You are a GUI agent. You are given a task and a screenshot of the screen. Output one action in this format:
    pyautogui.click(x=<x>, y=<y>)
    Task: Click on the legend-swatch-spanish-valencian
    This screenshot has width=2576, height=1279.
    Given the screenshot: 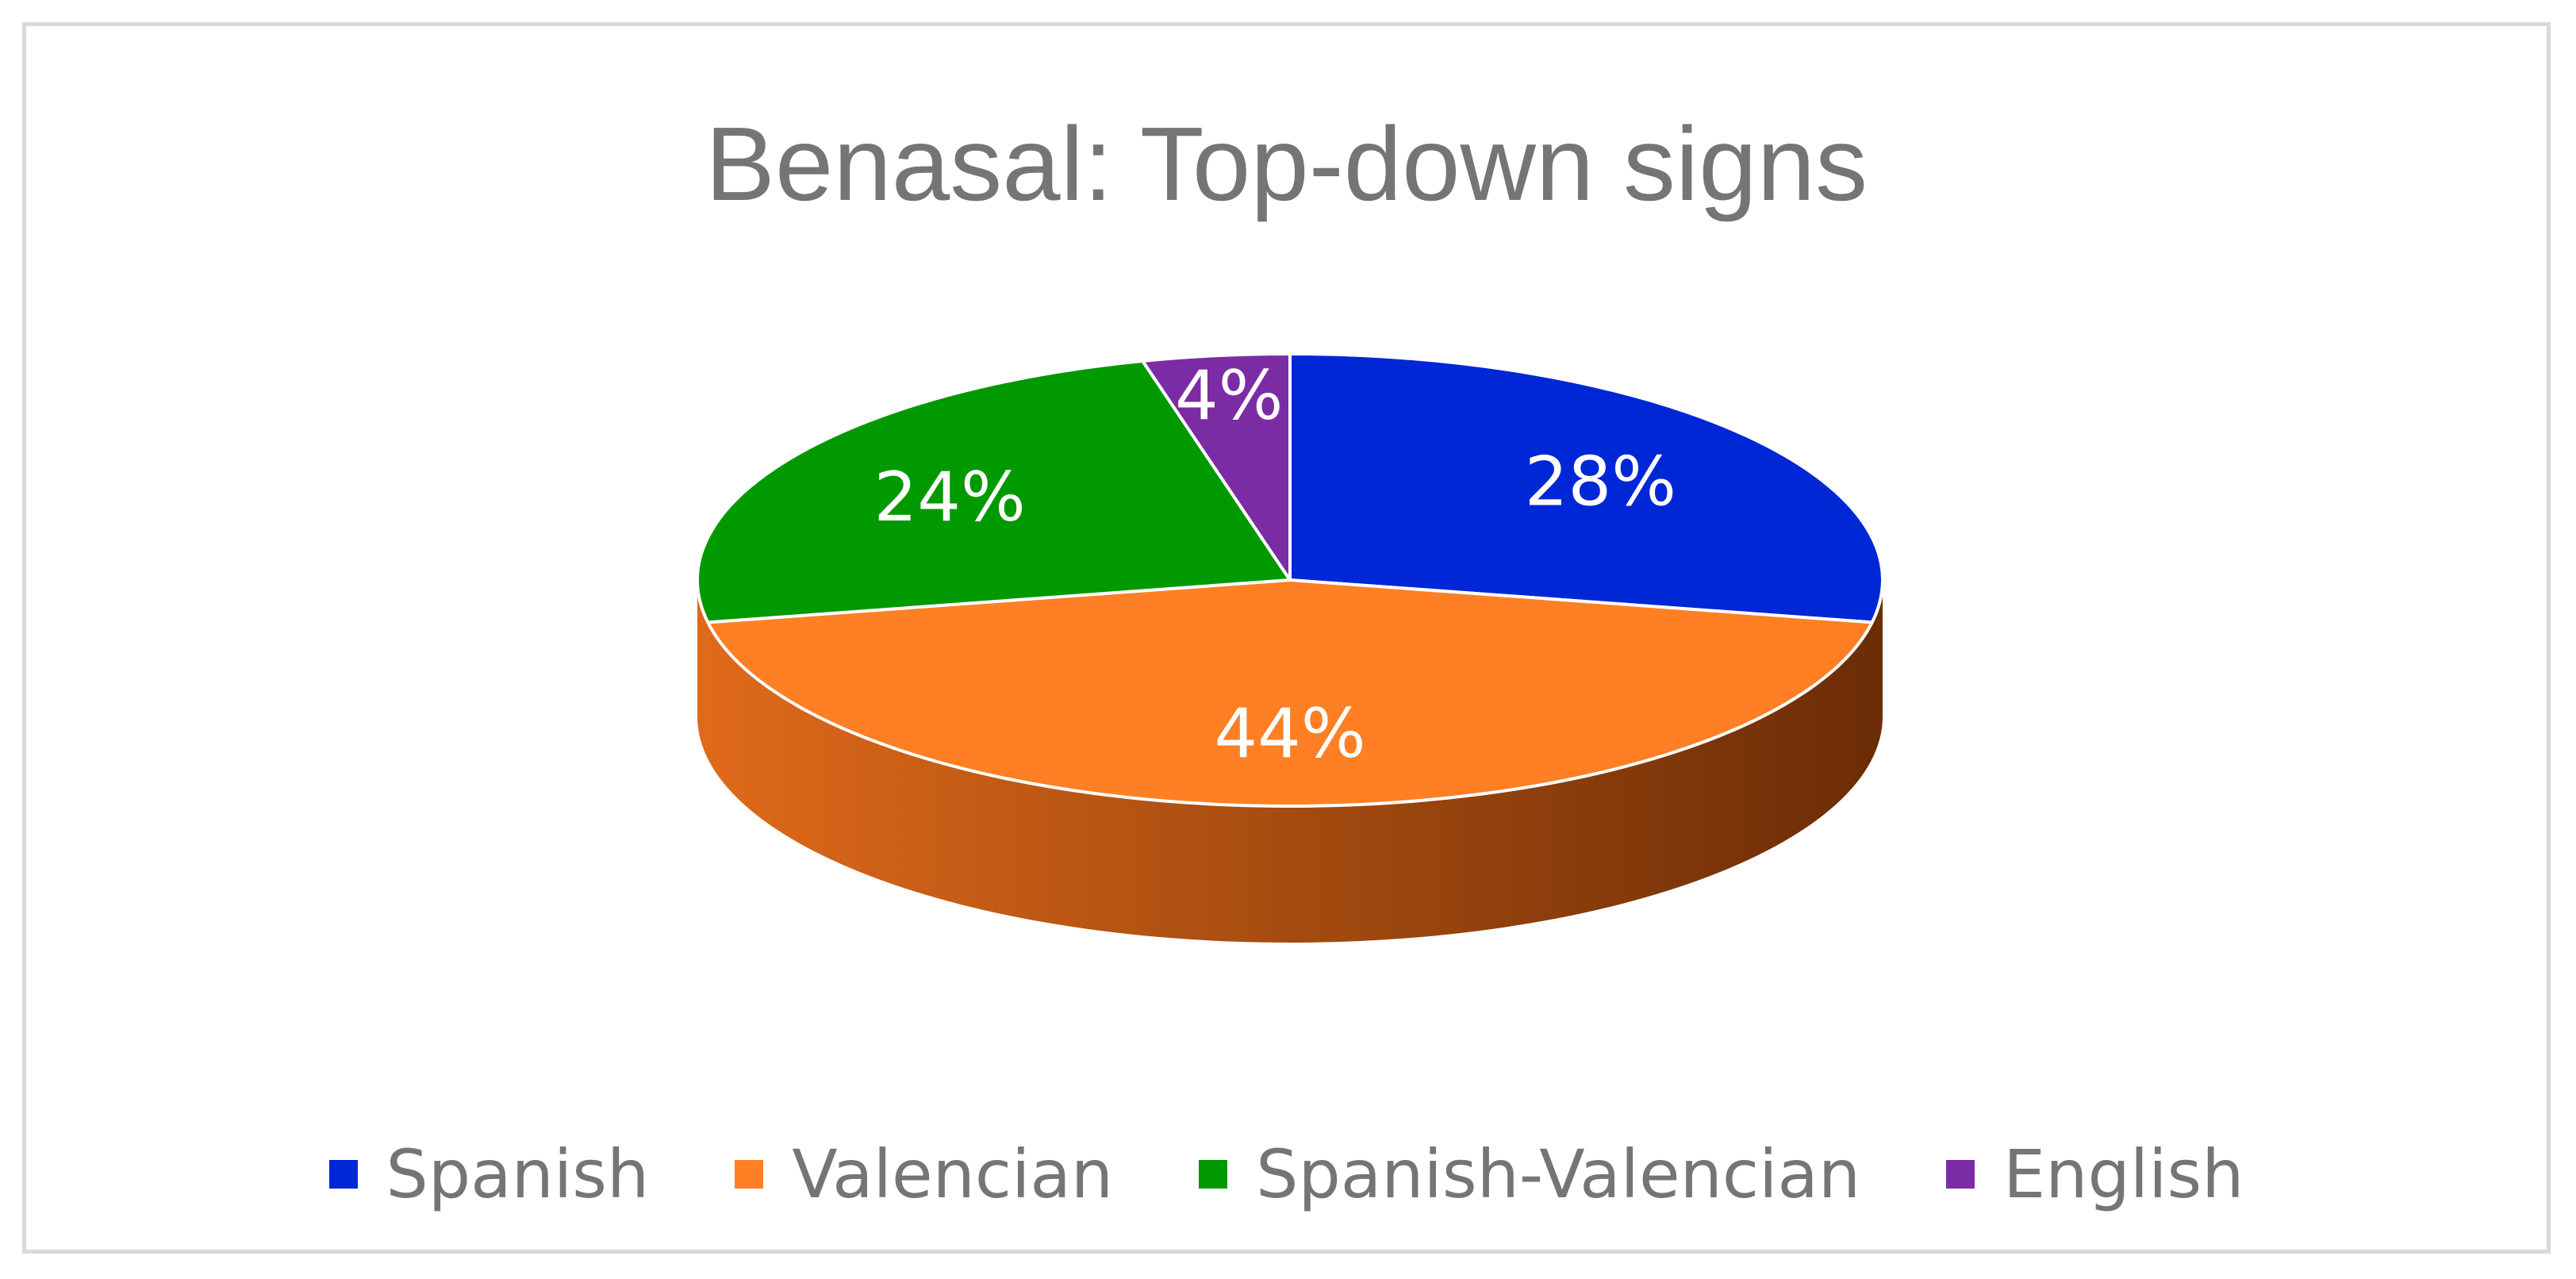 What is the action you would take?
    pyautogui.click(x=1213, y=1174)
    